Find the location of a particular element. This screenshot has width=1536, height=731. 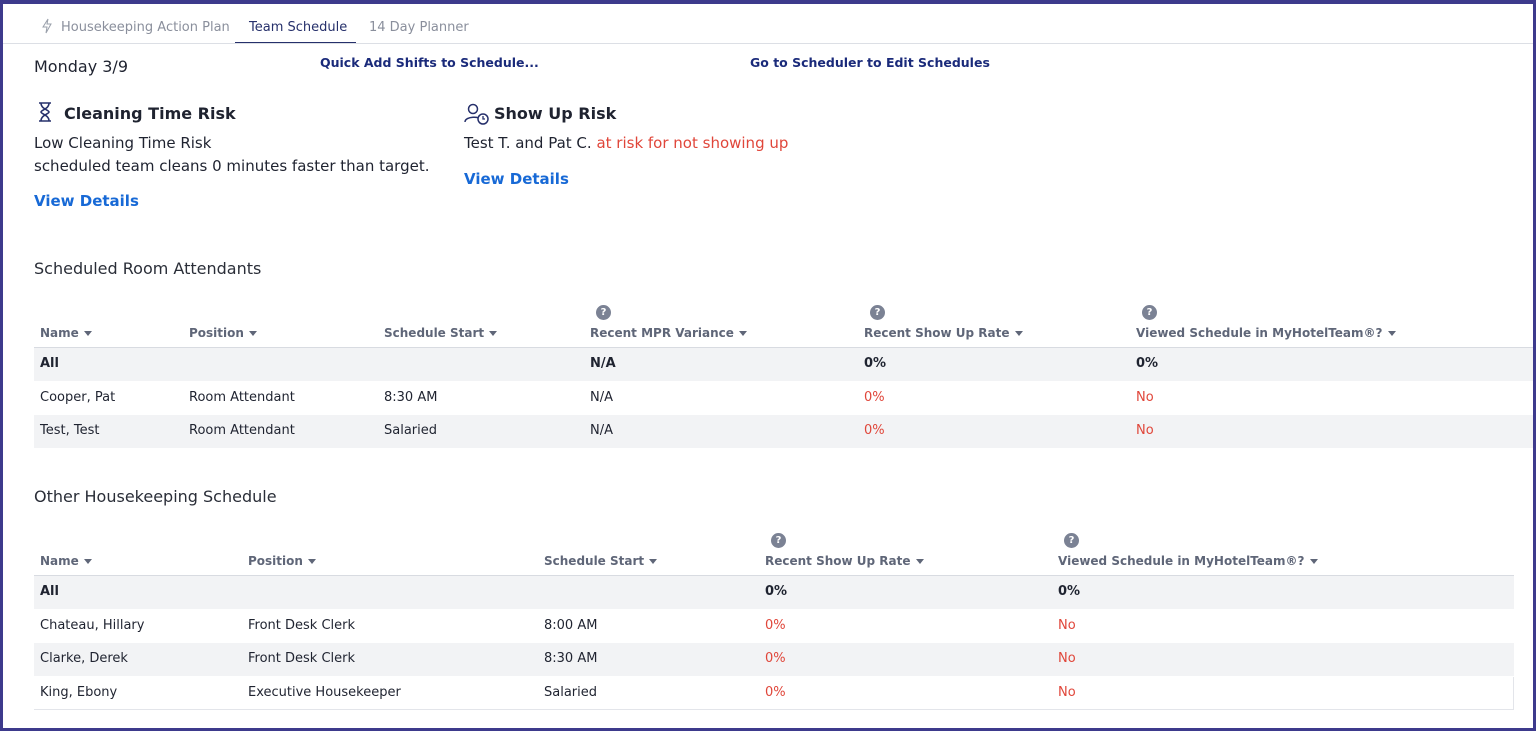

table-row: Cooper, Pat Room Attendant 8:30 AM N/A 0% No is located at coordinates (783, 398).